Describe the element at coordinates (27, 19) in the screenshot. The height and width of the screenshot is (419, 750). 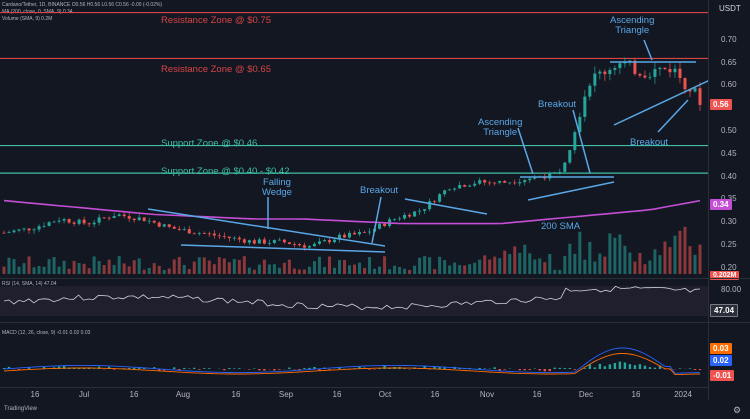
I see `volume-indicator-label: Volume (SMA, 9) 0.2M` at that location.